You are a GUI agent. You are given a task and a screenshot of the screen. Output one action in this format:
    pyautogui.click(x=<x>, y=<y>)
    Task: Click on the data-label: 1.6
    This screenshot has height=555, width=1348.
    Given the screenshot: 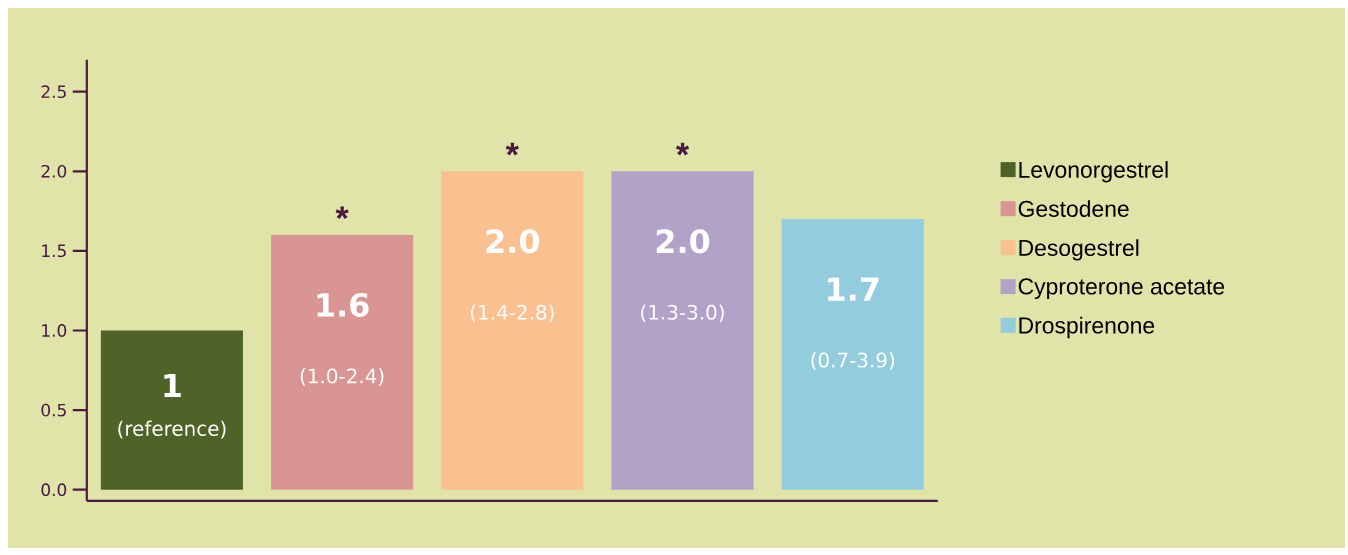 What is the action you would take?
    pyautogui.click(x=343, y=305)
    